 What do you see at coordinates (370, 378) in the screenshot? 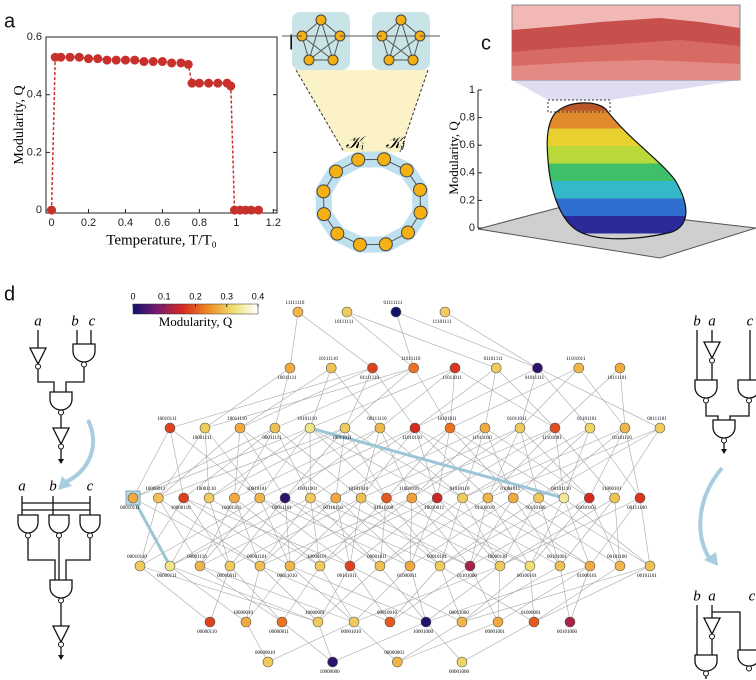
I see `node-label: 01111110` at bounding box center [370, 378].